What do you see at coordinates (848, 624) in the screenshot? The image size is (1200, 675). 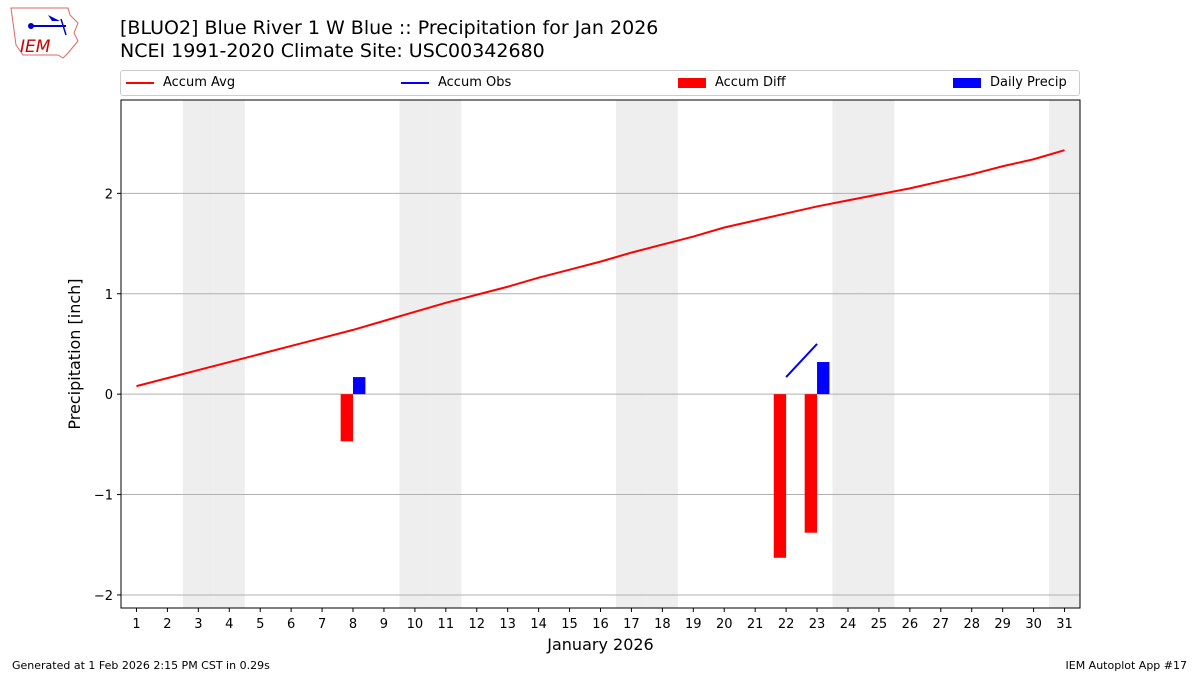 I see `x-tick-label: 24` at bounding box center [848, 624].